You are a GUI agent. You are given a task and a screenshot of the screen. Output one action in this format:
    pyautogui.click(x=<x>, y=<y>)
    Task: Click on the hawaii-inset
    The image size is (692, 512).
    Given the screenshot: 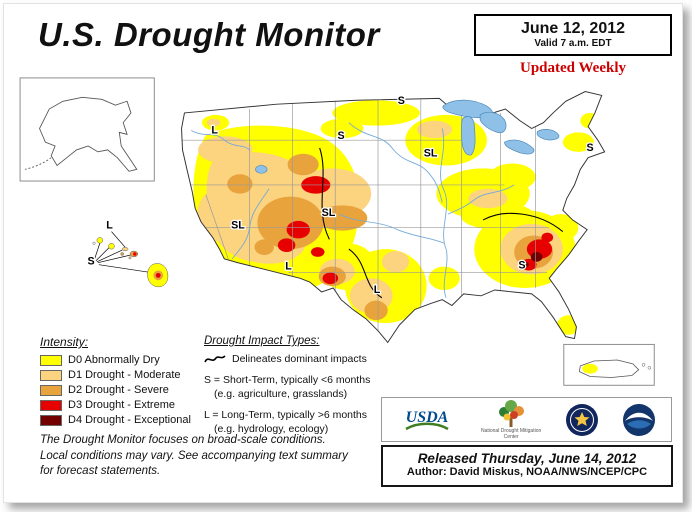 What is the action you would take?
    pyautogui.click(x=130, y=259)
    